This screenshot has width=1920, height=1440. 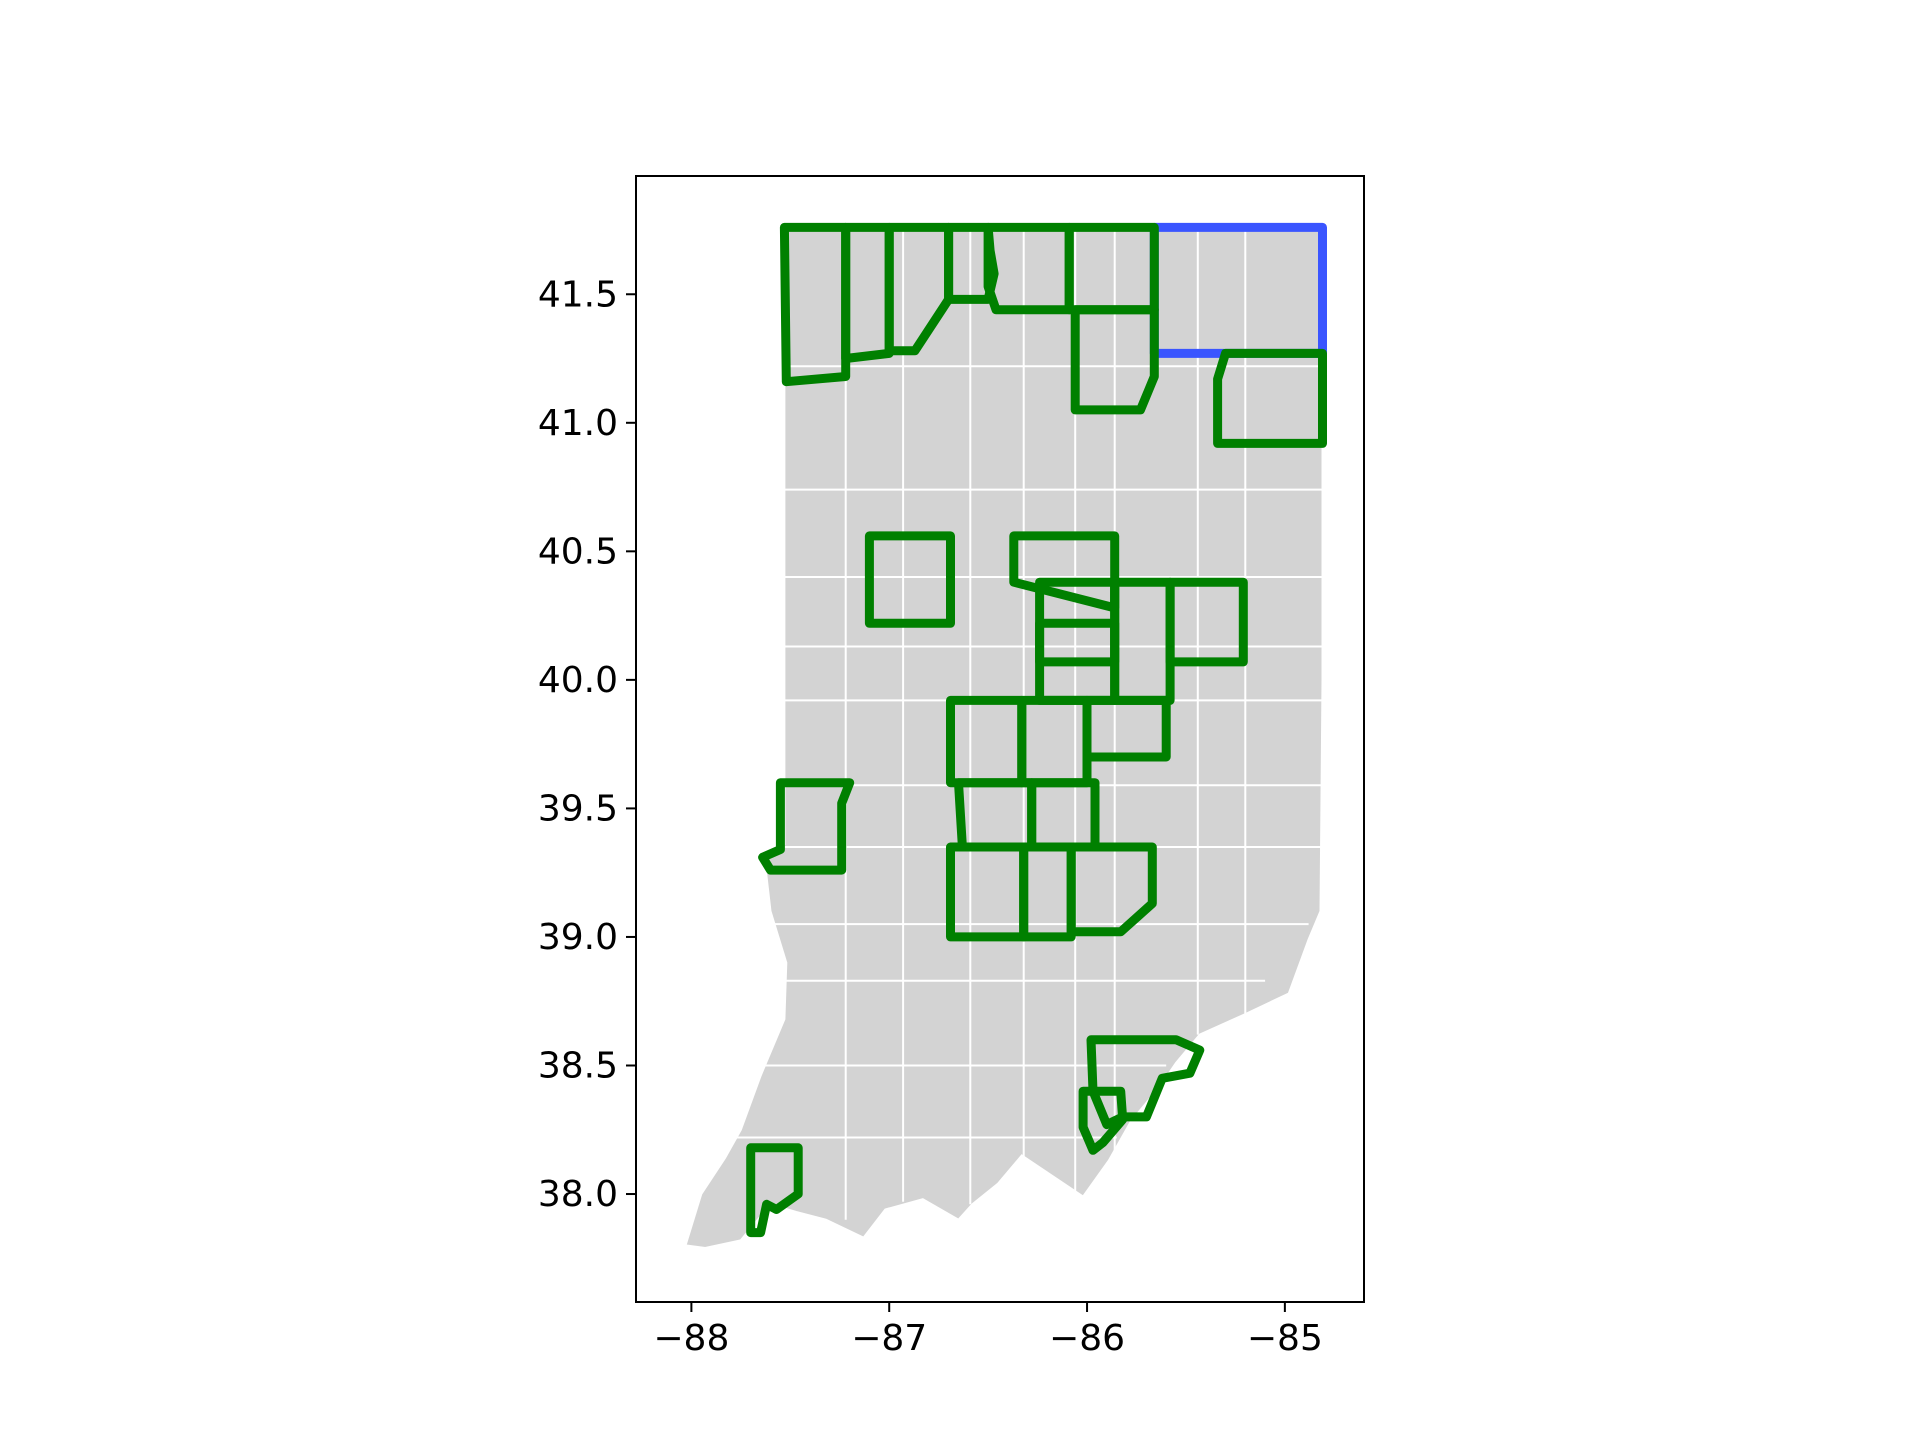 I want to click on y-tick-label: 41.0, so click(x=578, y=423).